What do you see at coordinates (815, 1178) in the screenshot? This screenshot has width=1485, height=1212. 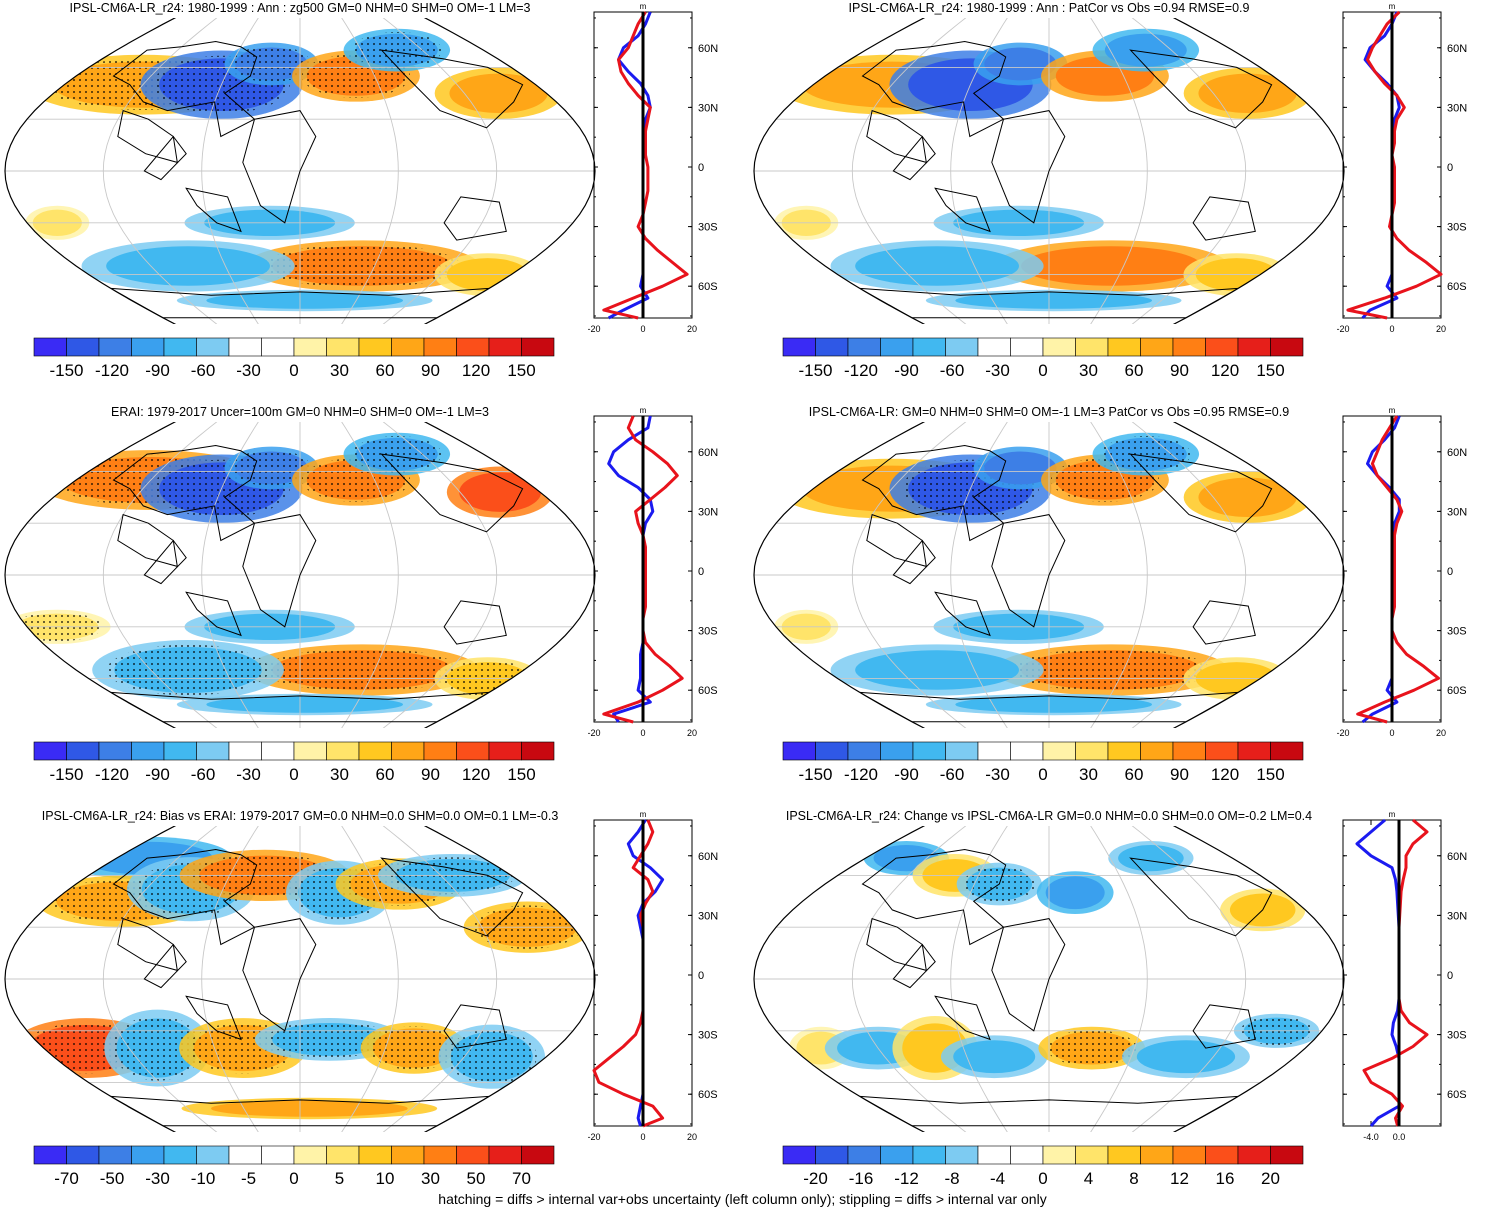 I see `colorbar-label: -20` at bounding box center [815, 1178].